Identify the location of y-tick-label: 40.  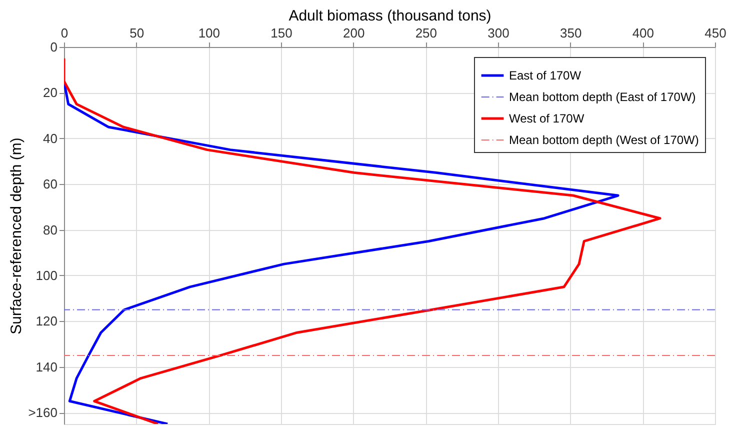
(50, 138).